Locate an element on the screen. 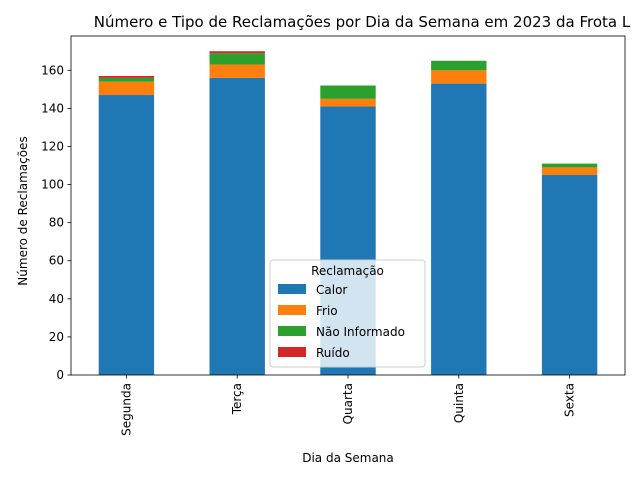 The width and height of the screenshot is (640, 480). bar-frio-sexta is located at coordinates (569, 171).